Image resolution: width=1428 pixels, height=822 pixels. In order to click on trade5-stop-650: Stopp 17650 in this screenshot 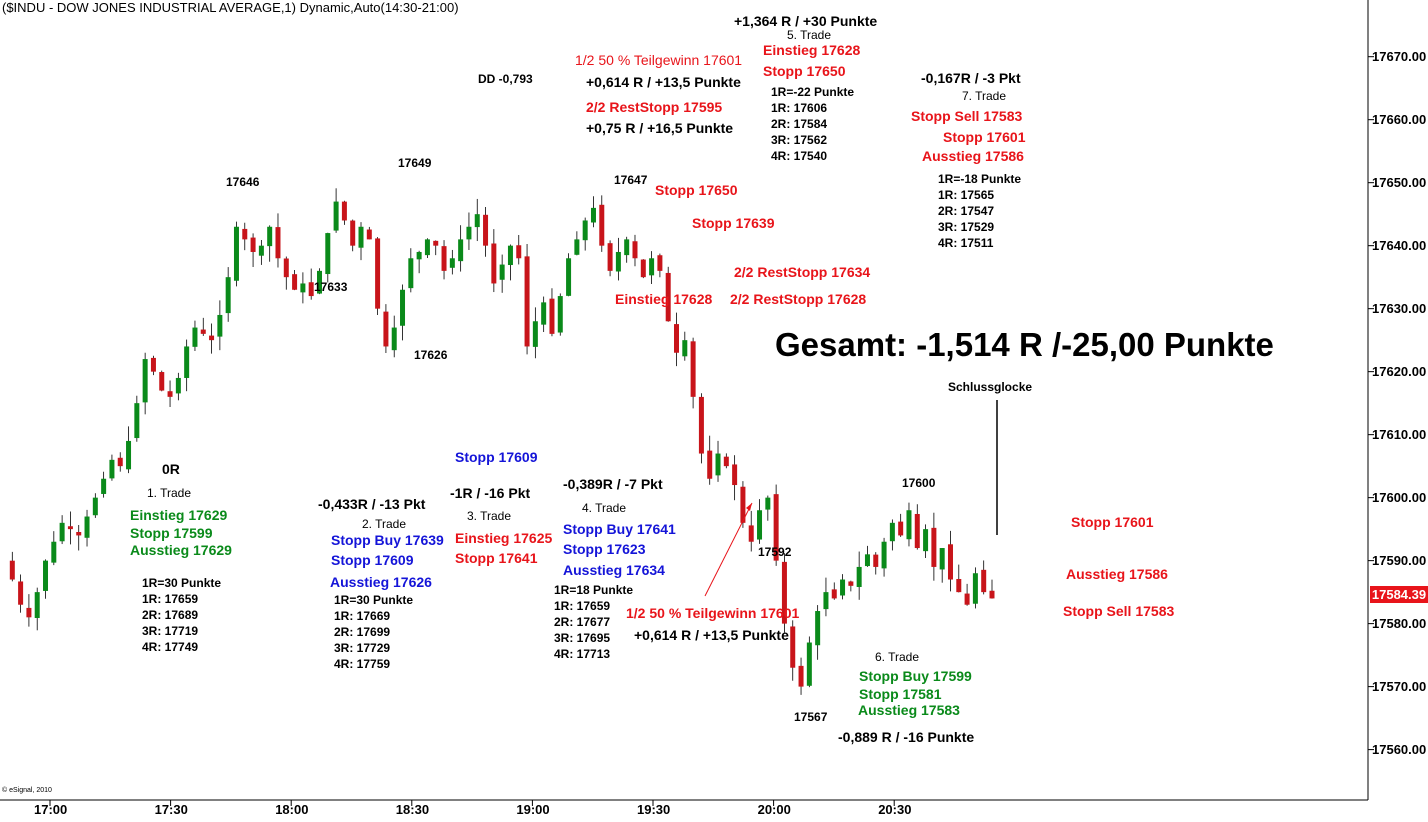, I will do `click(696, 190)`.